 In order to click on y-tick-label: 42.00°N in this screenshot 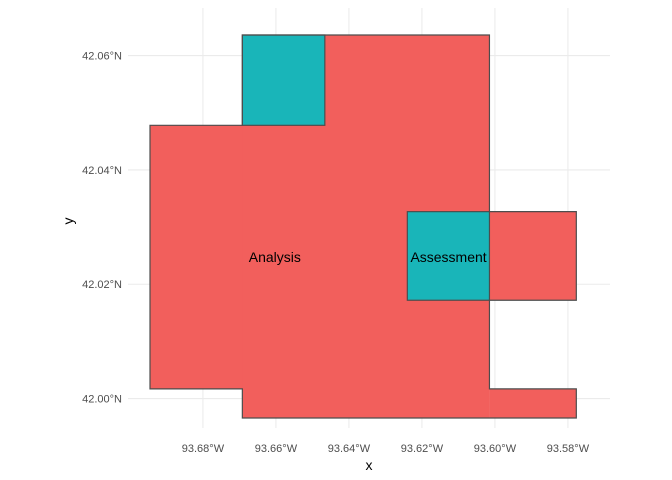, I will do `click(102, 400)`.